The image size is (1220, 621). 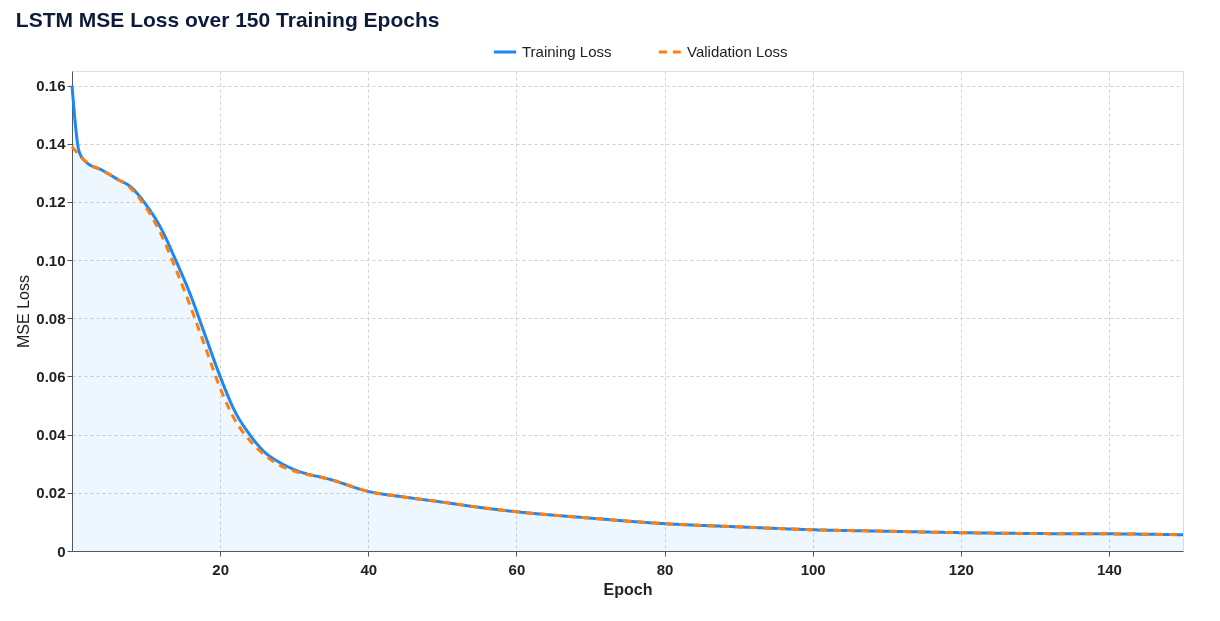 What do you see at coordinates (628, 589) in the screenshot?
I see `x-axis-title: Epoch` at bounding box center [628, 589].